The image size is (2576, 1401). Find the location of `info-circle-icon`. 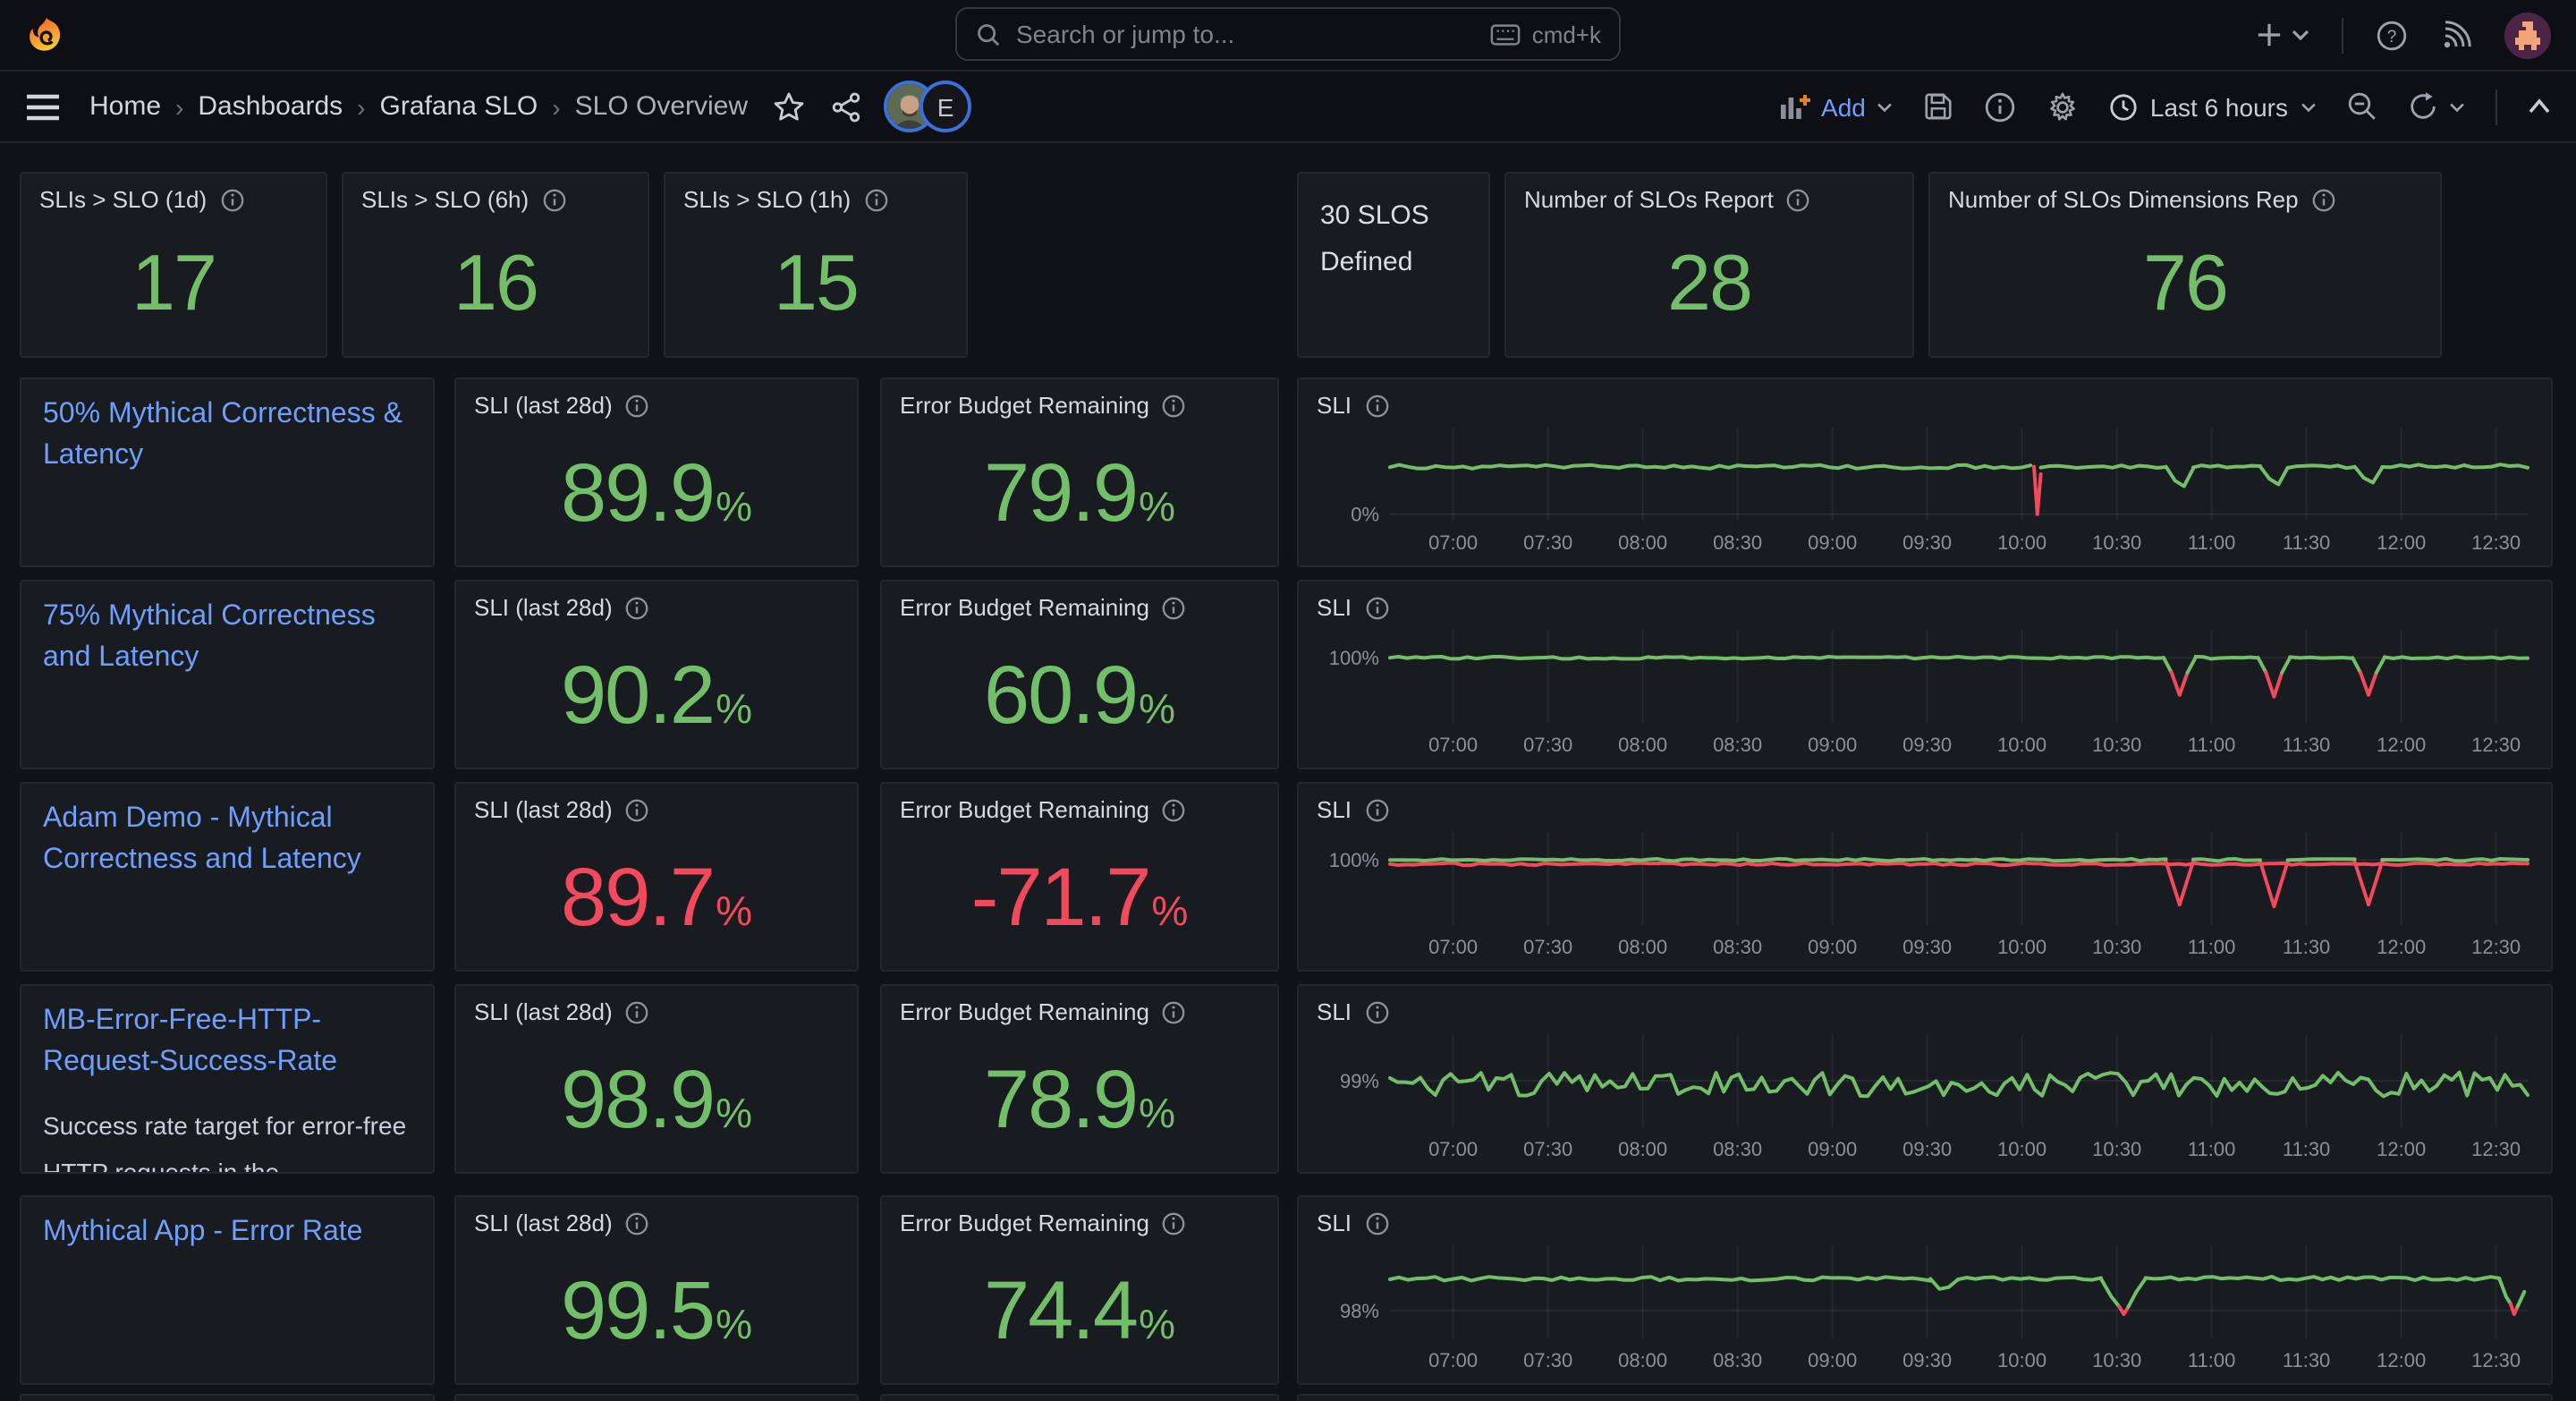

info-circle-icon is located at coordinates (2000, 106).